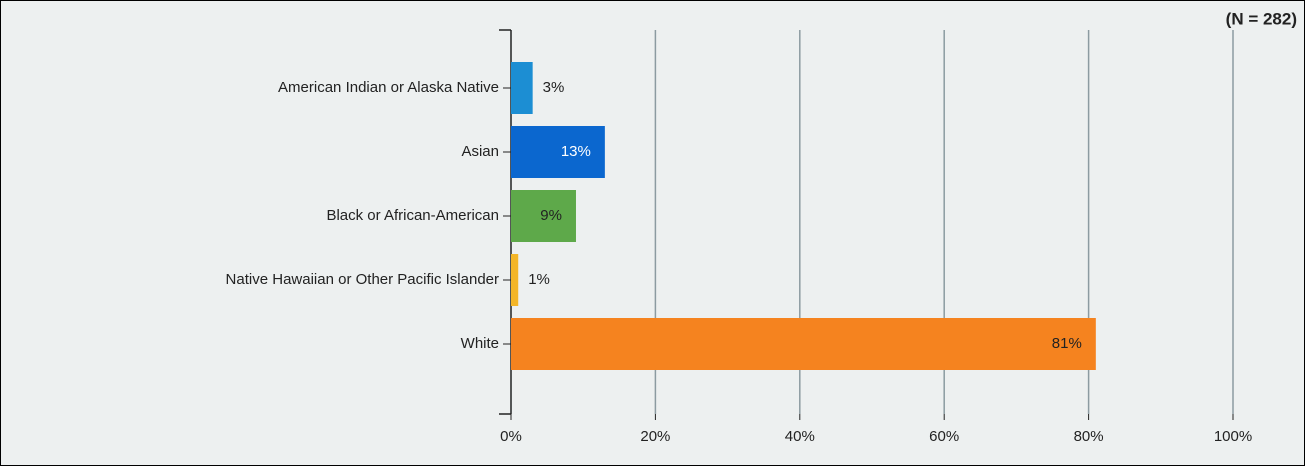 This screenshot has width=1305, height=466. What do you see at coordinates (944, 436) in the screenshot?
I see `x-tick-label: 60%` at bounding box center [944, 436].